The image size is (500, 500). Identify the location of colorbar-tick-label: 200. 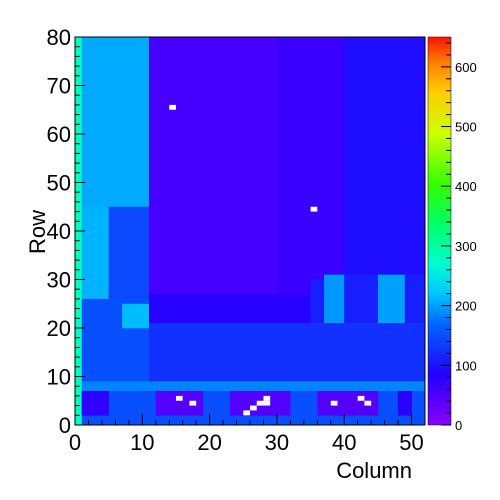
(466, 306).